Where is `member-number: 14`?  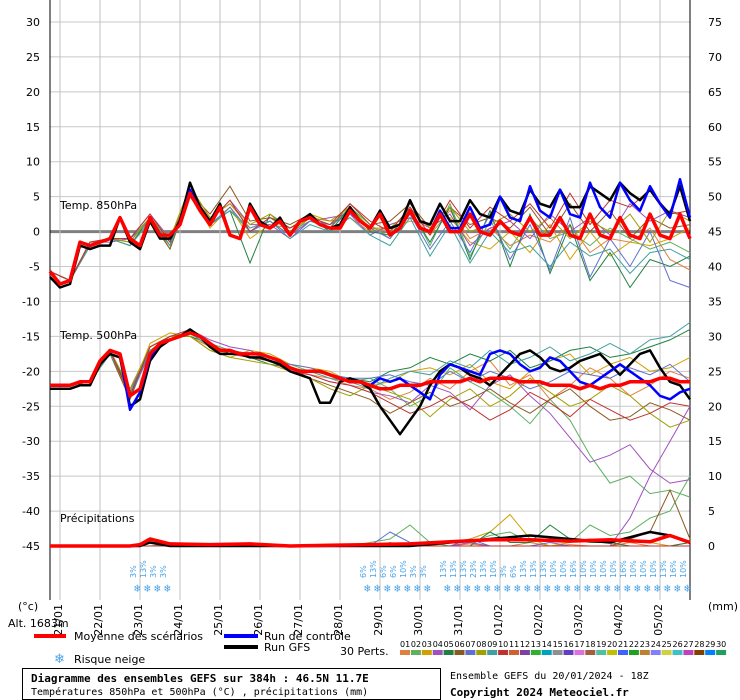
member-number: 14 is located at coordinates (547, 644).